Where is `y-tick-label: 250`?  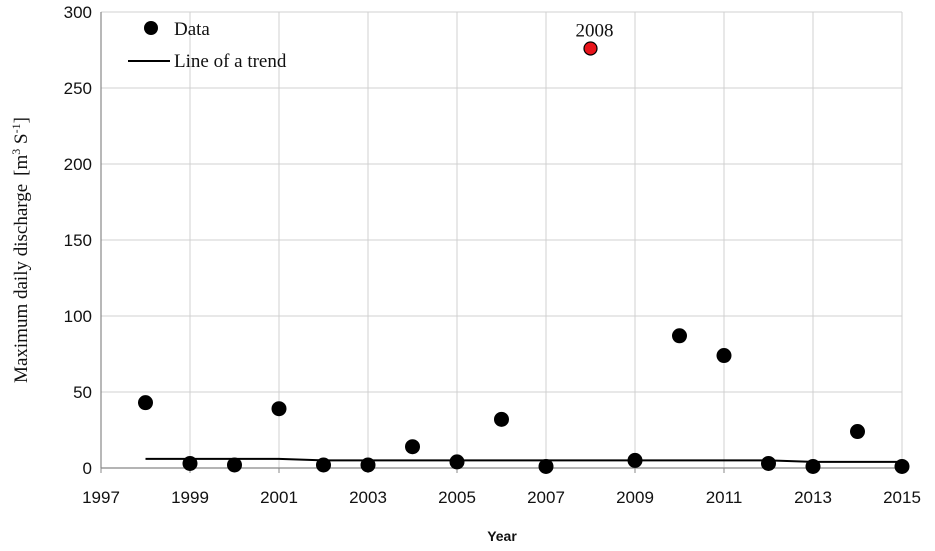 y-tick-label: 250 is located at coordinates (78, 88).